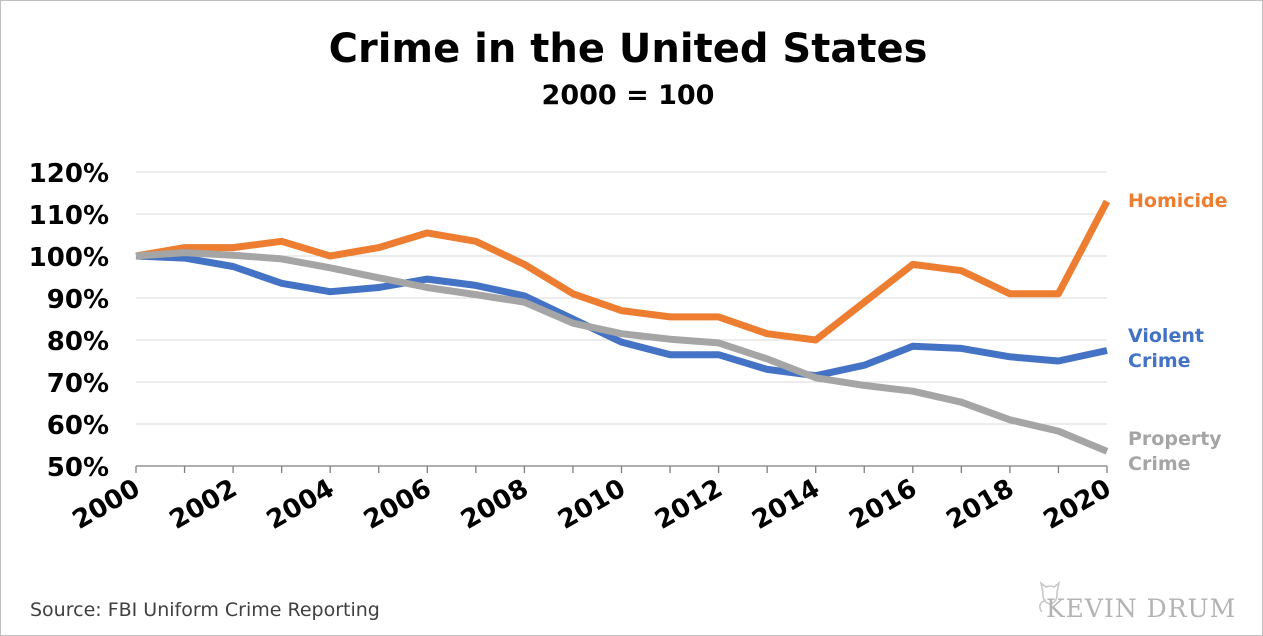  Describe the element at coordinates (689, 505) in the screenshot. I see `x-tick-label: 2012` at that location.